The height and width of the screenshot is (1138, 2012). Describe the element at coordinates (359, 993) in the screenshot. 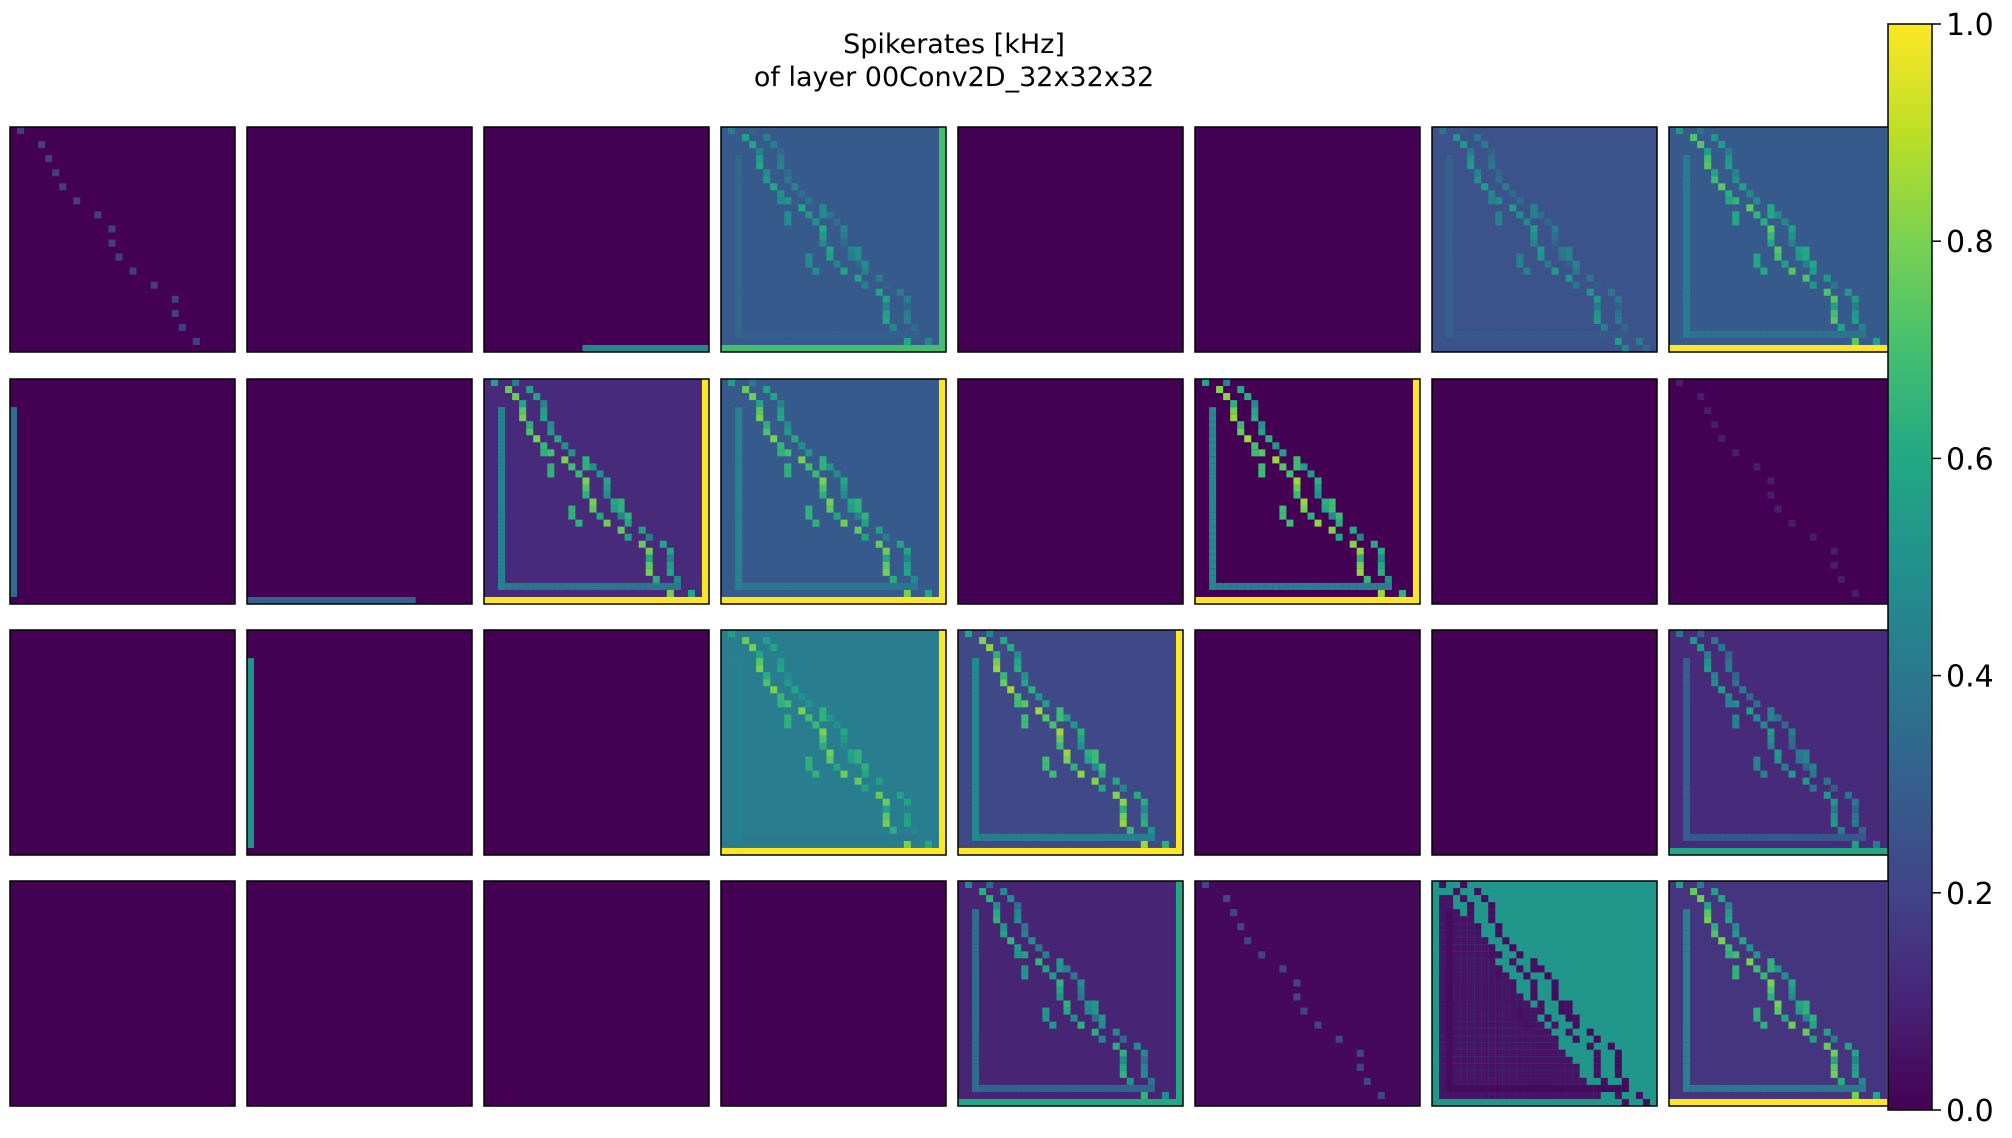

I see `panel-background` at that location.